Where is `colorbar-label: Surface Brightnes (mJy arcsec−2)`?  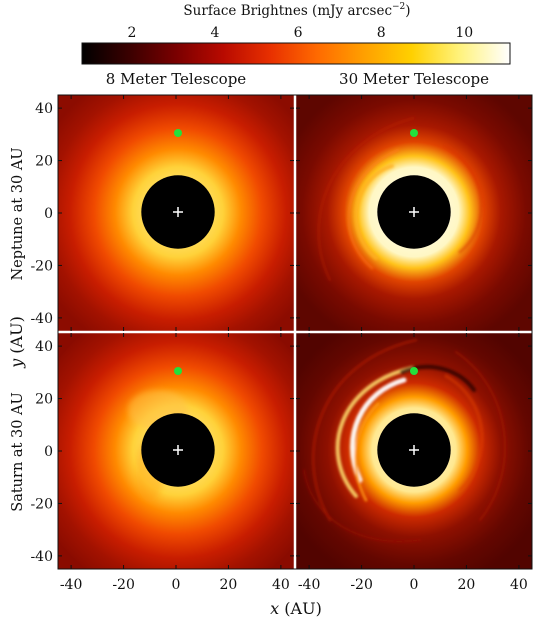 colorbar-label: Surface Brightnes (mJy arcsec−2) is located at coordinates (296, 10).